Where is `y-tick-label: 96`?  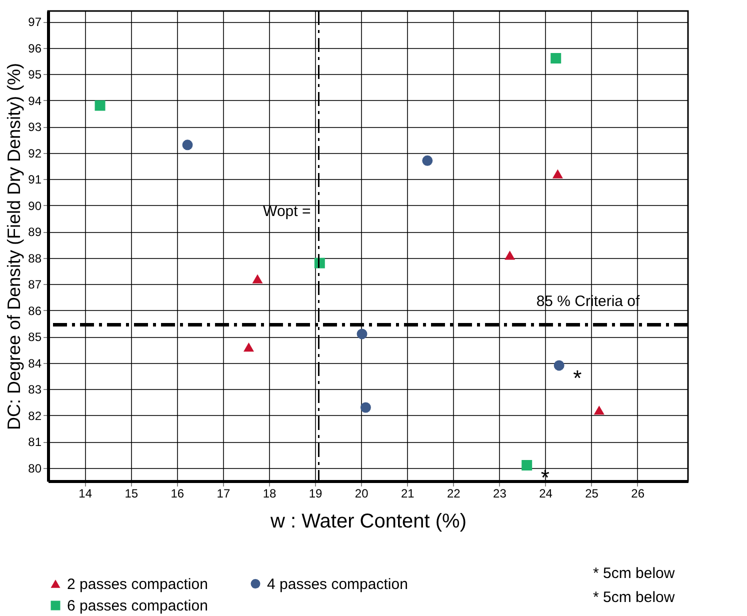
y-tick-label: 96 is located at coordinates (35, 48).